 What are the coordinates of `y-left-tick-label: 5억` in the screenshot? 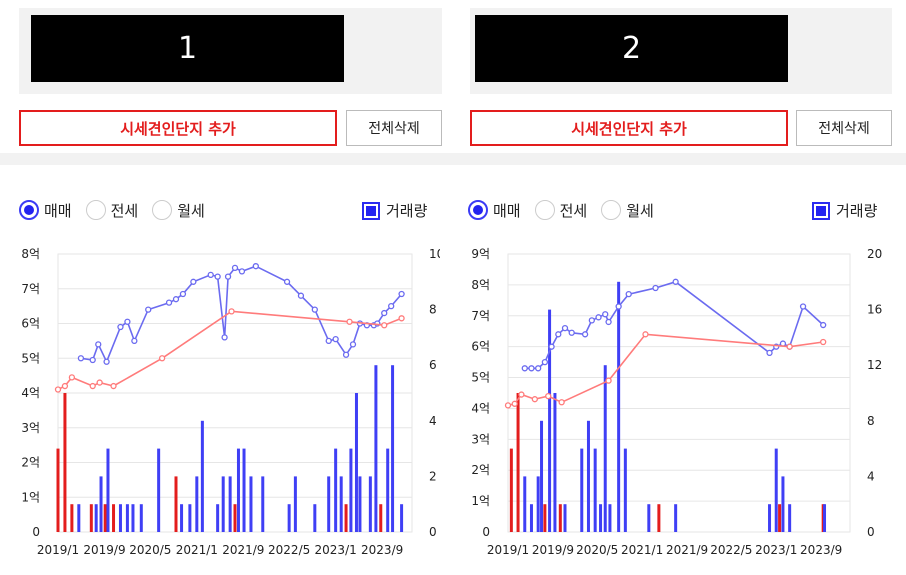 It's located at (480, 378).